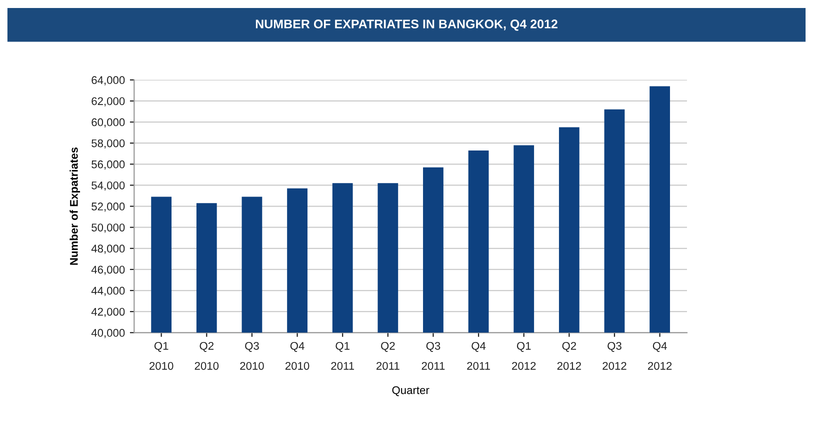 Image resolution: width=813 pixels, height=432 pixels. I want to click on y-tick-label: 46,000, so click(108, 270).